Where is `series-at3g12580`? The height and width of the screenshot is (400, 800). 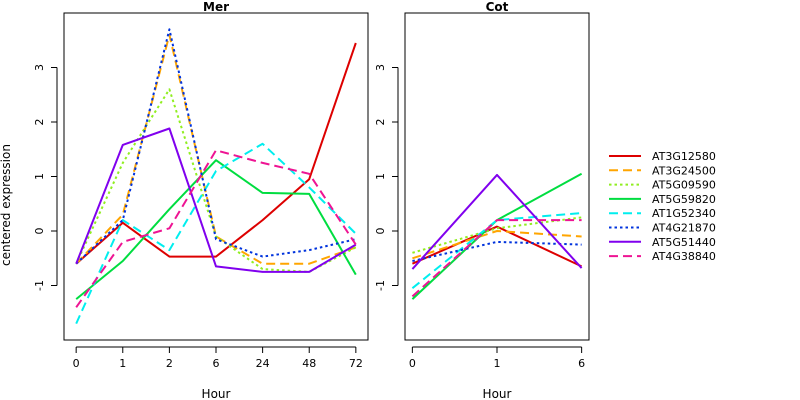 series-at3g12580 is located at coordinates (497, 246).